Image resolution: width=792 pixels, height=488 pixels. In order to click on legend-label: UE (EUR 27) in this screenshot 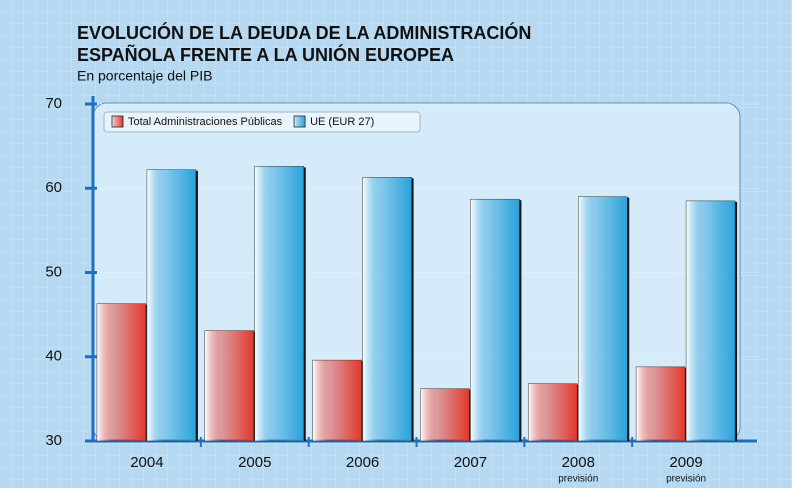, I will do `click(342, 122)`.